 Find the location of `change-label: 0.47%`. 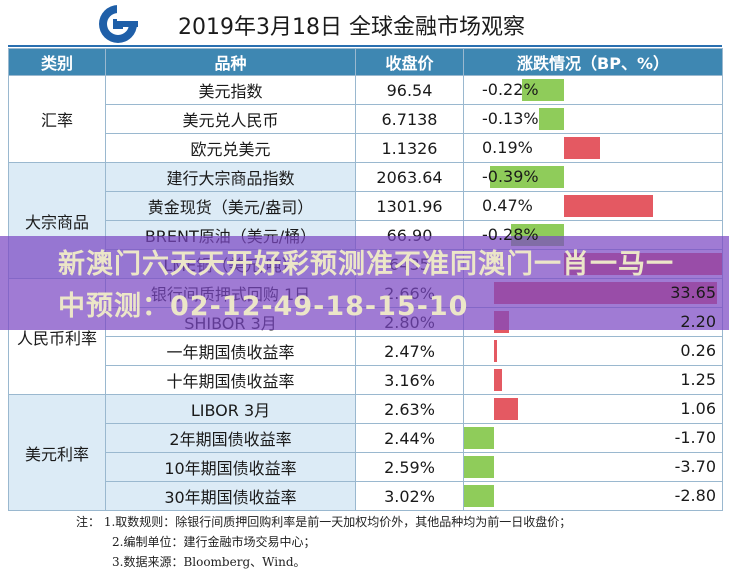

change-label: 0.47% is located at coordinates (507, 205).